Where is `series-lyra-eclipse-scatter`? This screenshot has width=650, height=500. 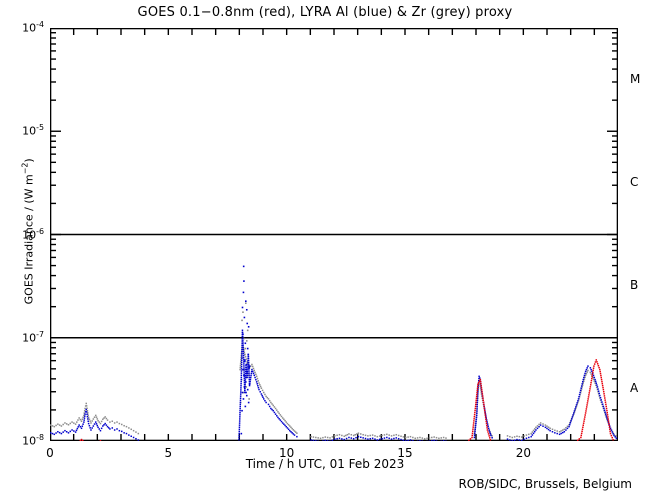
series-lyra-eclipse-scatter is located at coordinates (245, 350).